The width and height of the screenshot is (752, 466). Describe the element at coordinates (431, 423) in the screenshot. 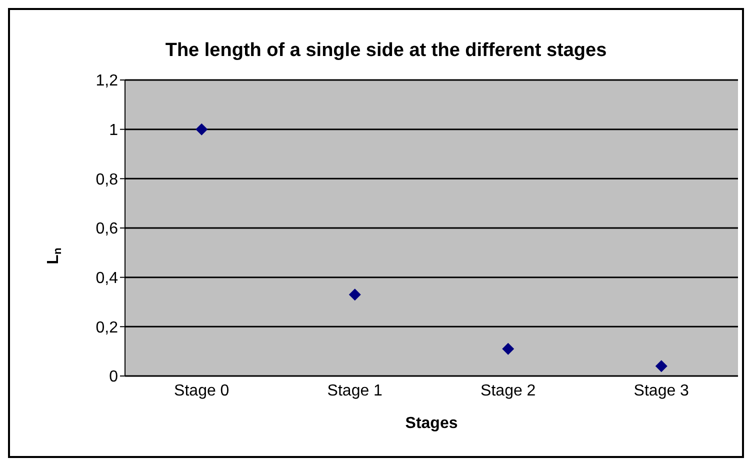

I see `x-axis-title: Stages` at that location.